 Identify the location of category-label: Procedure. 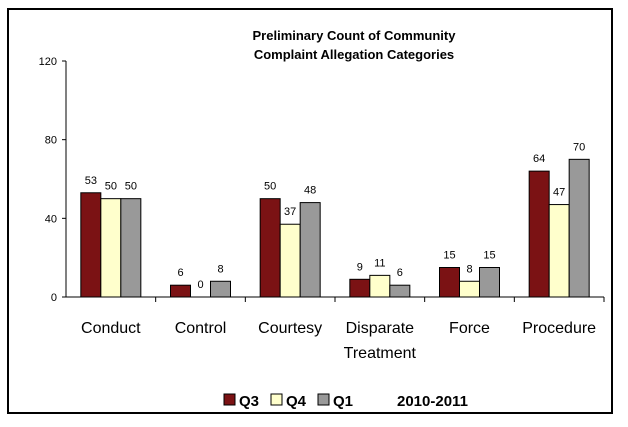
(559, 328).